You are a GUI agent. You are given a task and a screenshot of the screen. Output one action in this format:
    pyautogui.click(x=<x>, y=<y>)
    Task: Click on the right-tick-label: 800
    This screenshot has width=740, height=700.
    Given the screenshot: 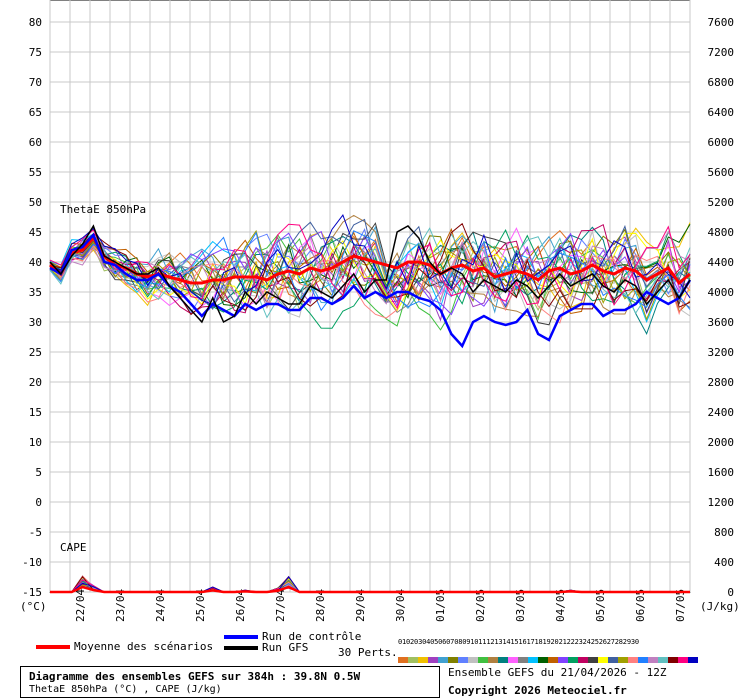 What is the action you would take?
    pyautogui.click(x=724, y=532)
    